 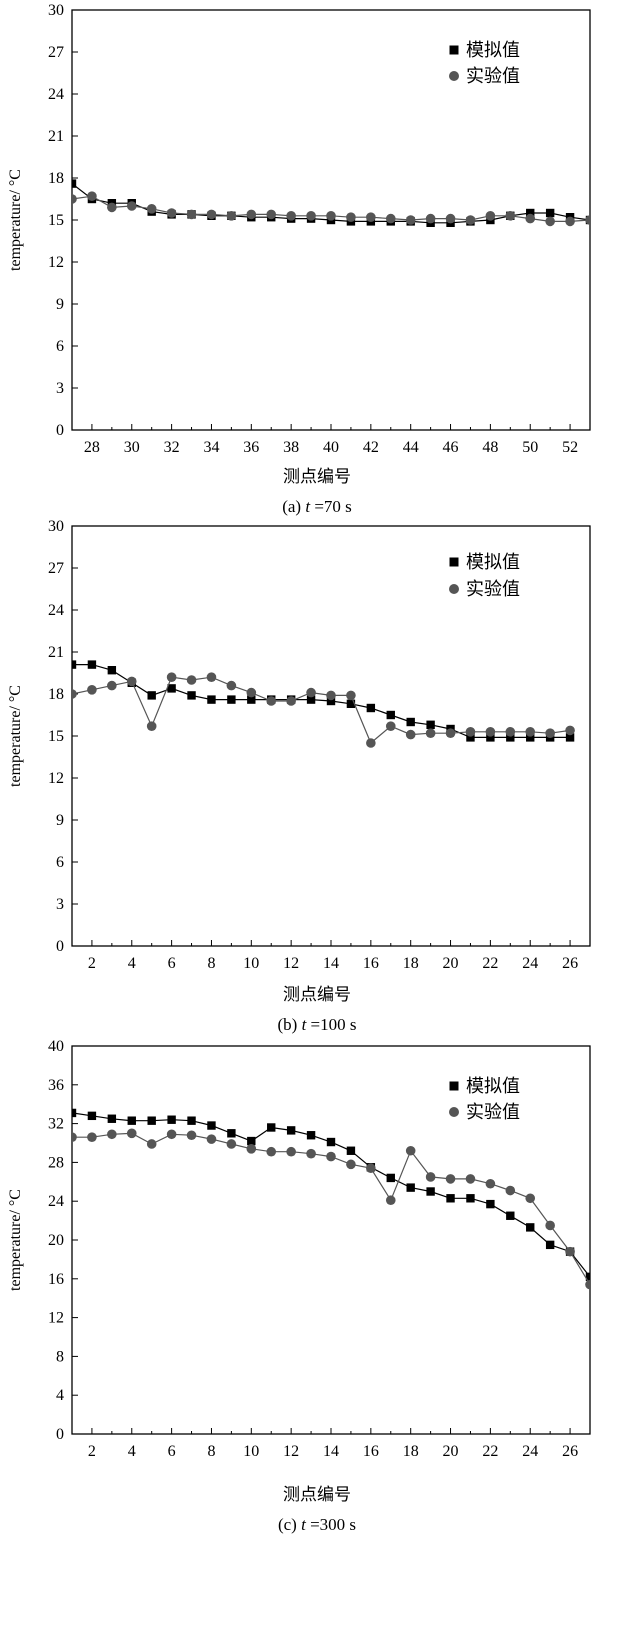 I want to click on x-tick-label: 8, so click(x=211, y=963).